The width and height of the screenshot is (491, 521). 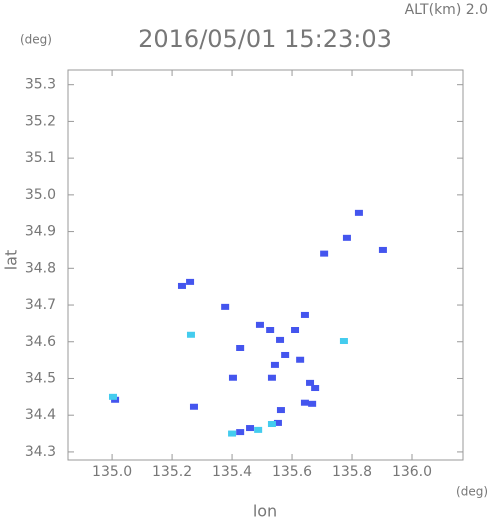 What do you see at coordinates (40, 195) in the screenshot?
I see `y-tick-label: 35.0` at bounding box center [40, 195].